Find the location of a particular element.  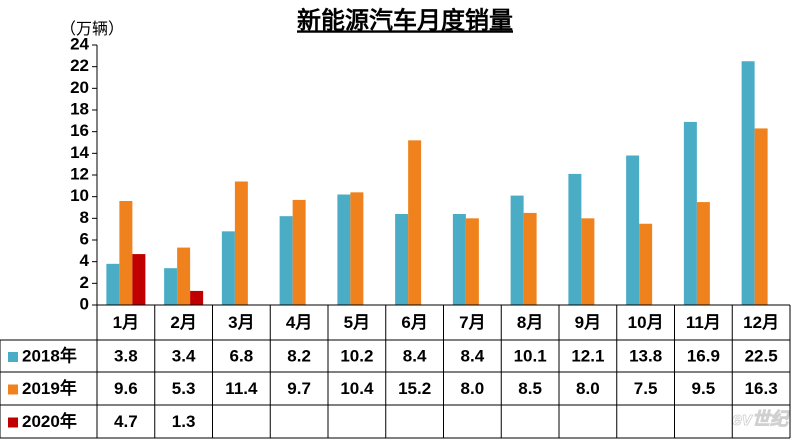

y-tick-label: 2 is located at coordinates (84, 282).